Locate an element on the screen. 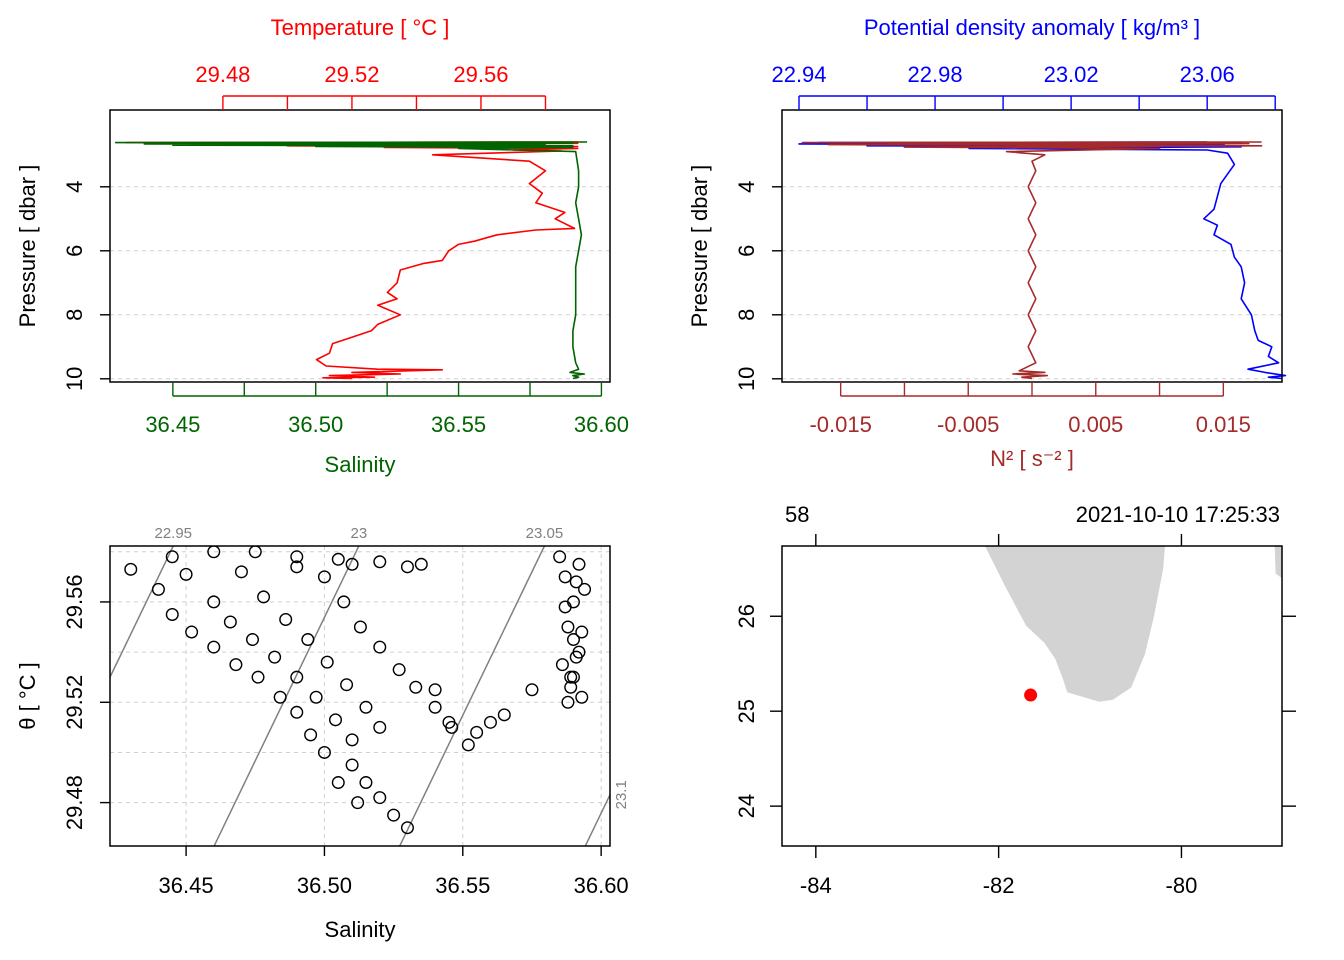  isopycnal-labels: 22.95 23 23.05 23.1 is located at coordinates (392, 667).